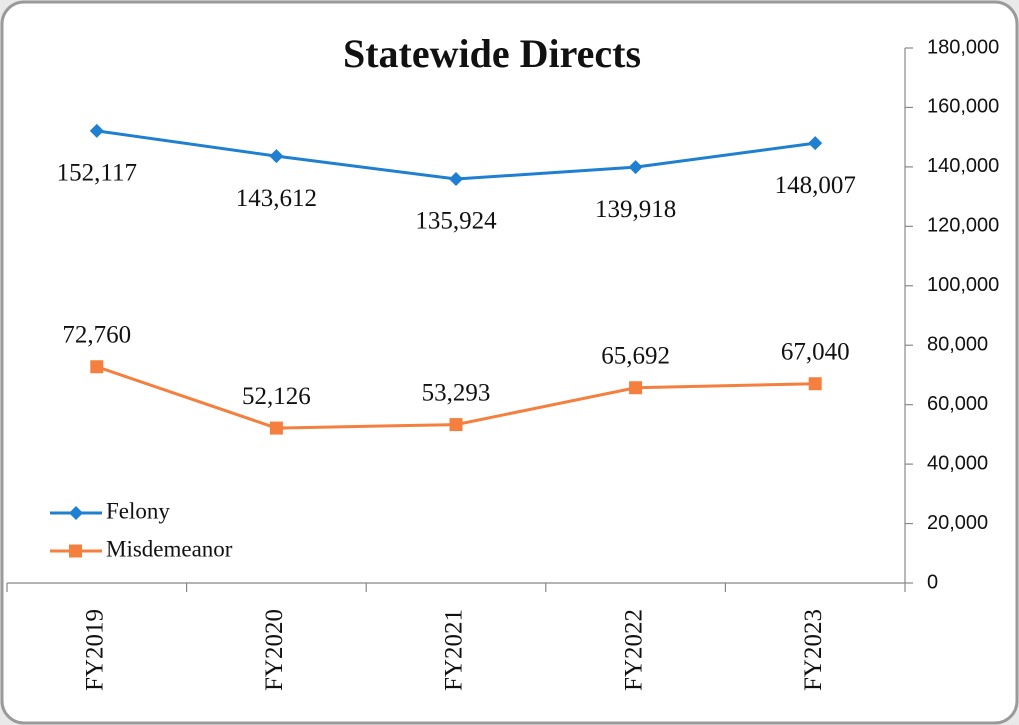 The image size is (1019, 725). I want to click on legend-label: Felony, so click(138, 510).